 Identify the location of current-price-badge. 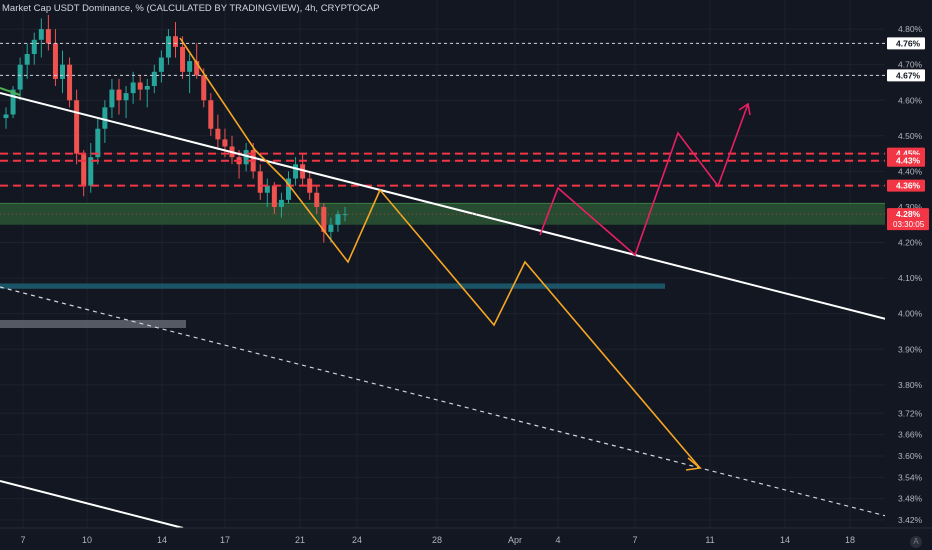
(908, 219).